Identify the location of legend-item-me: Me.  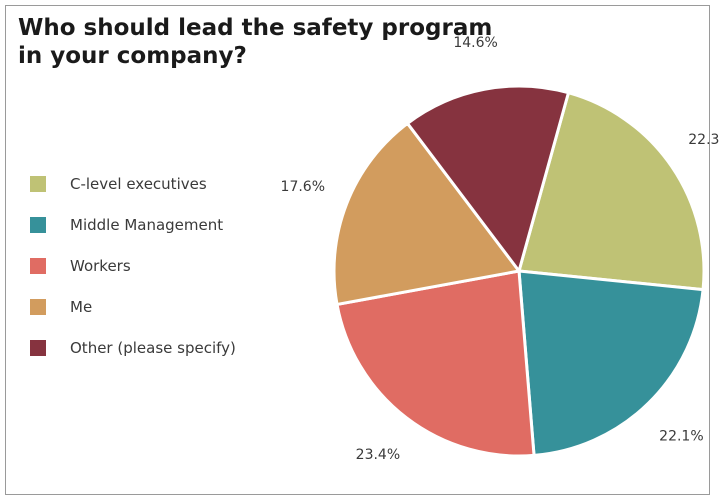
(133, 307).